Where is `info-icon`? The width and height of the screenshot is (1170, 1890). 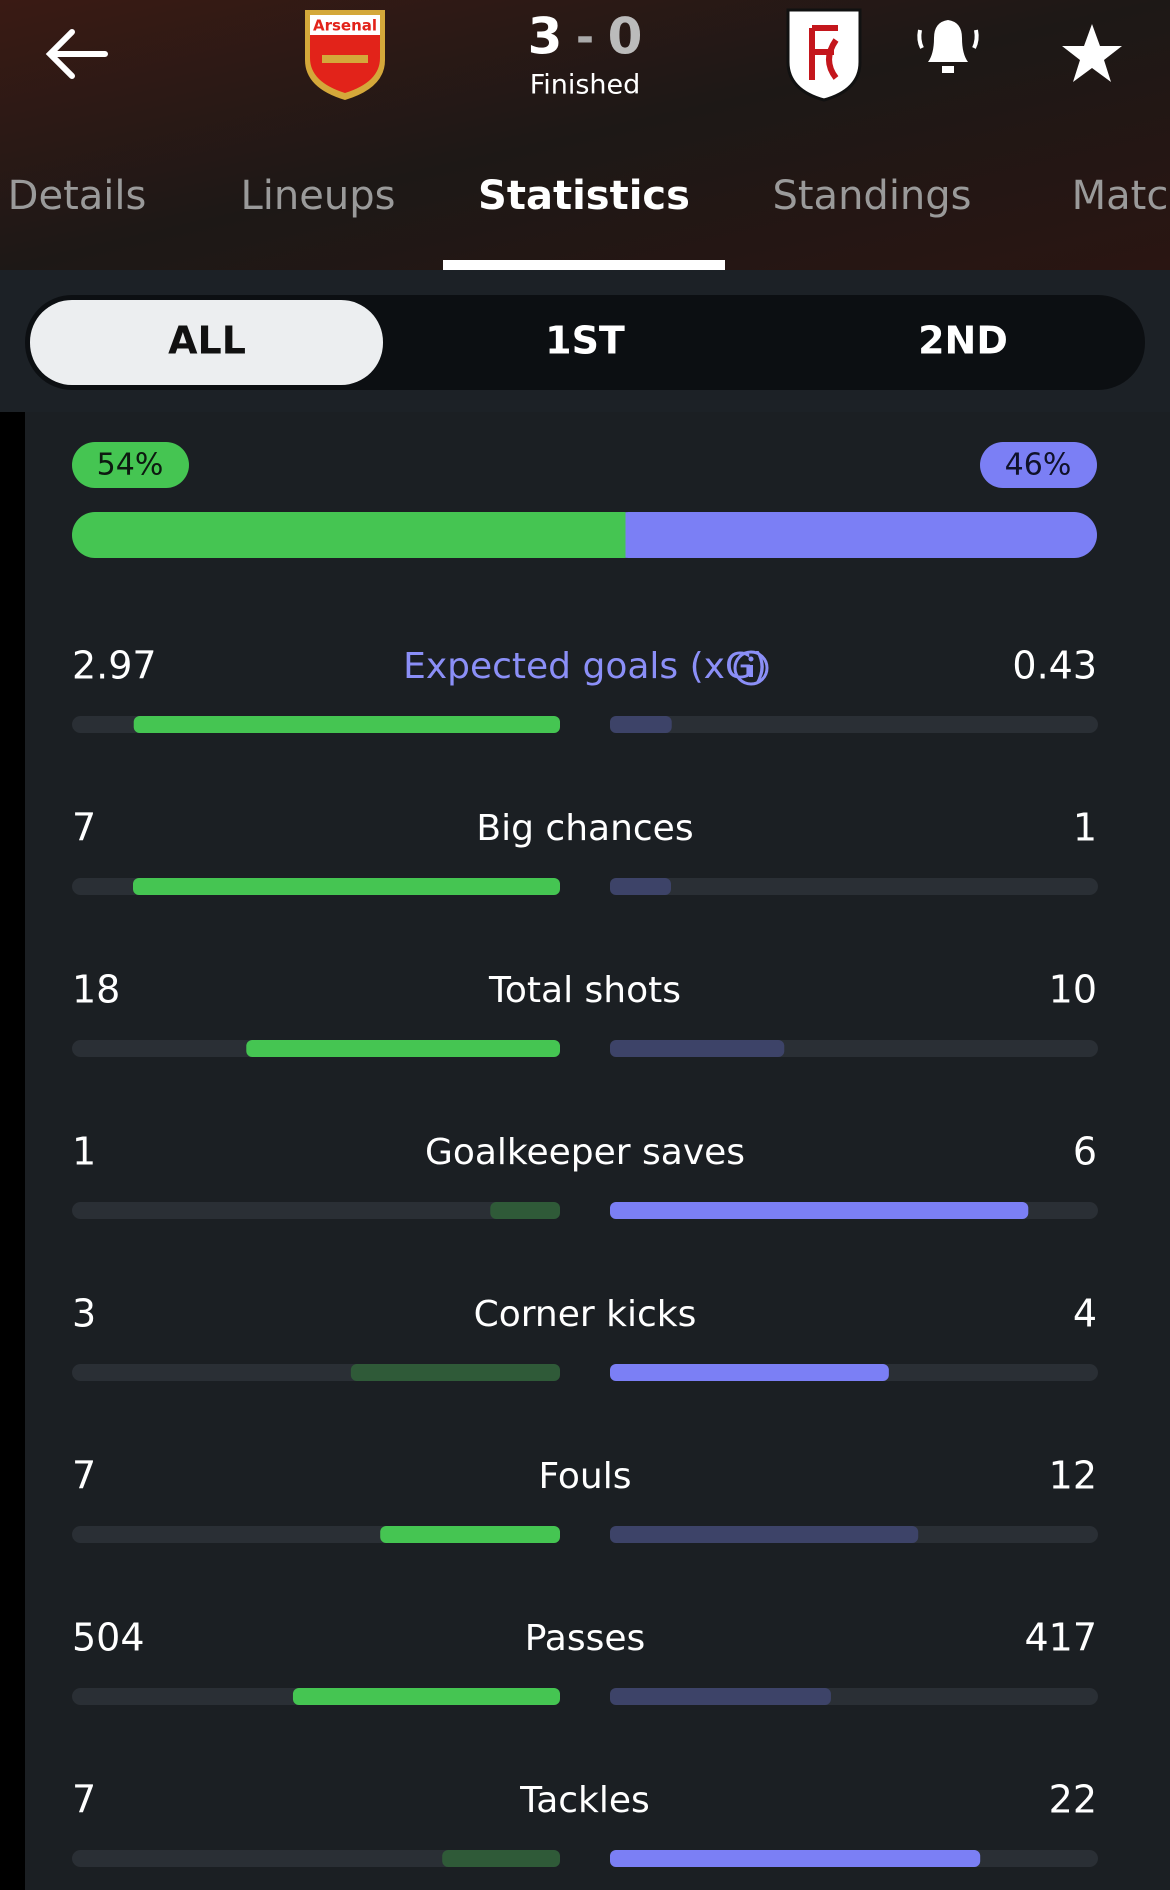
info-icon is located at coordinates (751, 668).